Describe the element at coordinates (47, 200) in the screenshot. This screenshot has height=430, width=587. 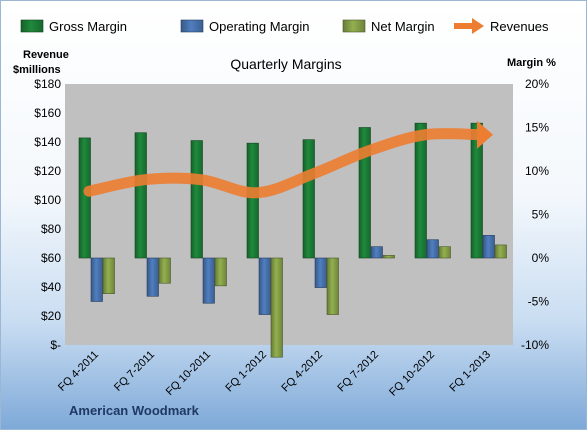
I see `left-tick-label: $100` at that location.